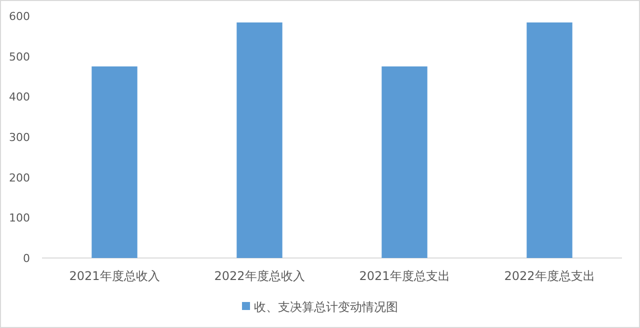 The height and width of the screenshot is (328, 640). Describe the element at coordinates (19, 16) in the screenshot. I see `y-tick-label: 600` at that location.